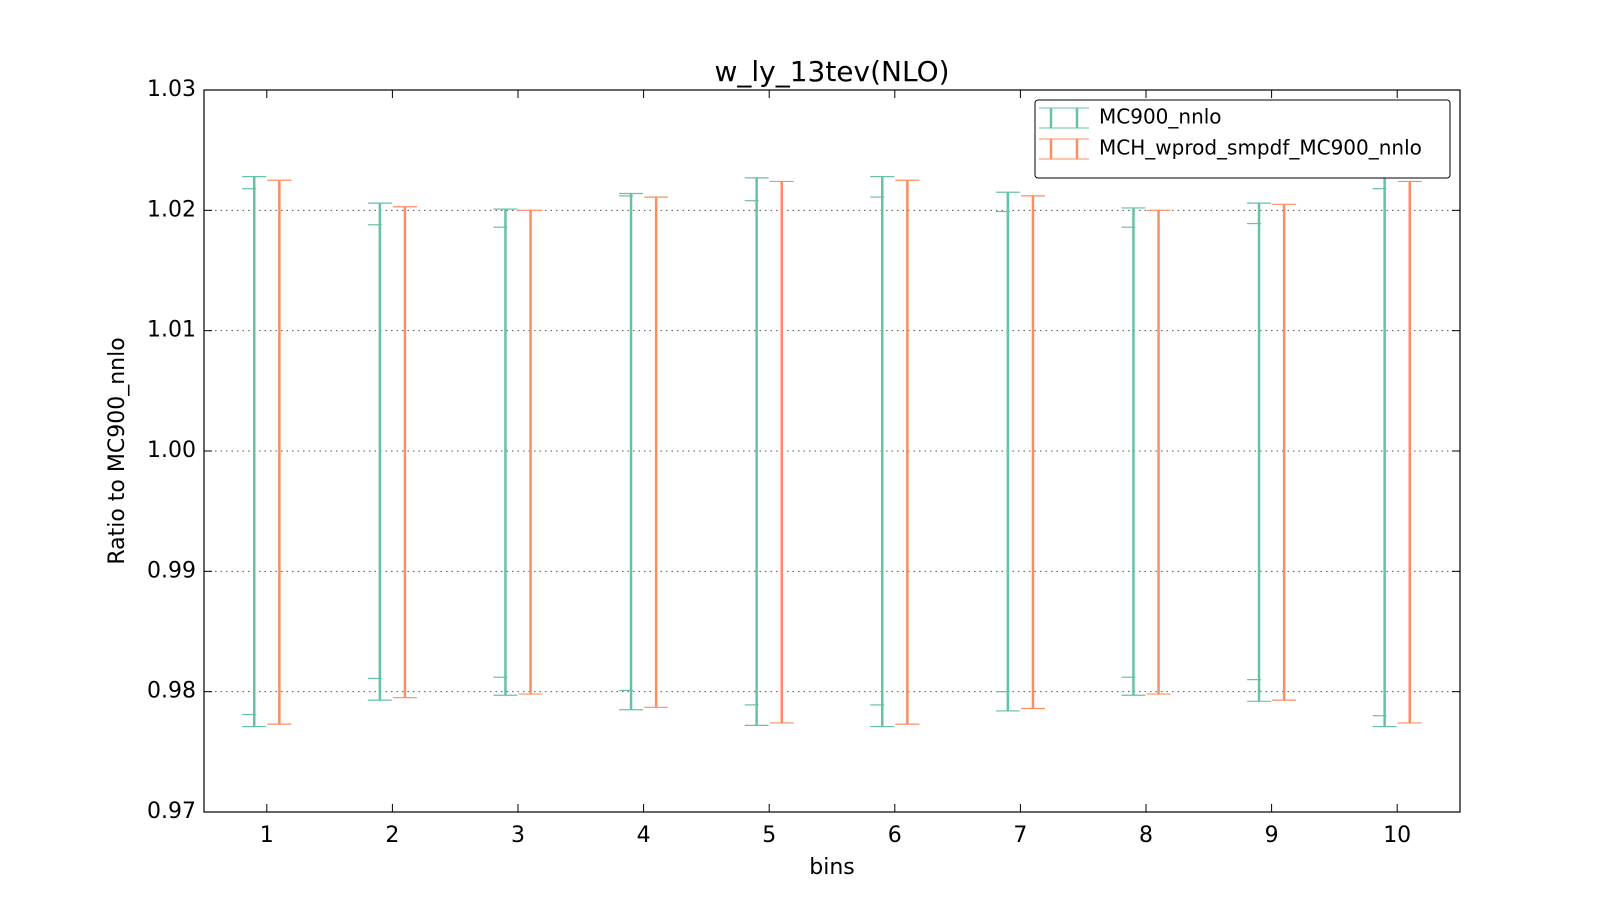 This screenshot has height=900, width=1600. Describe the element at coordinates (644, 835) in the screenshot. I see `x-tick-label: 4` at that location.